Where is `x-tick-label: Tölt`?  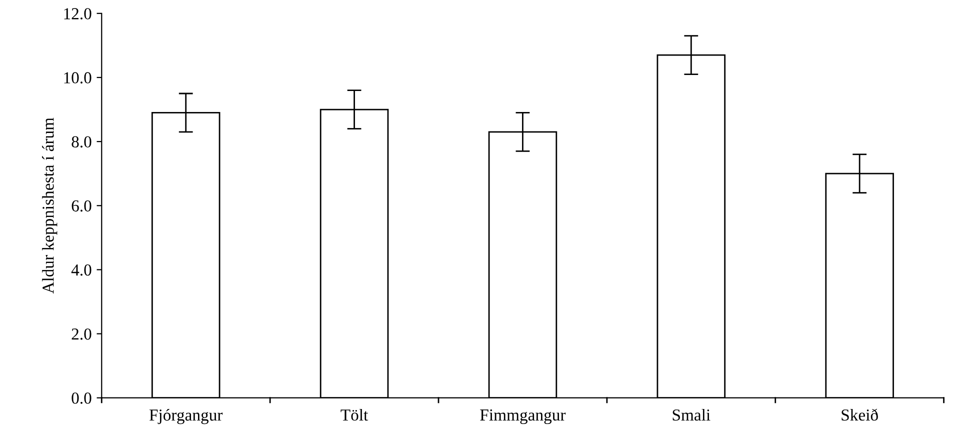 x-tick-label: Tölt is located at coordinates (354, 414).